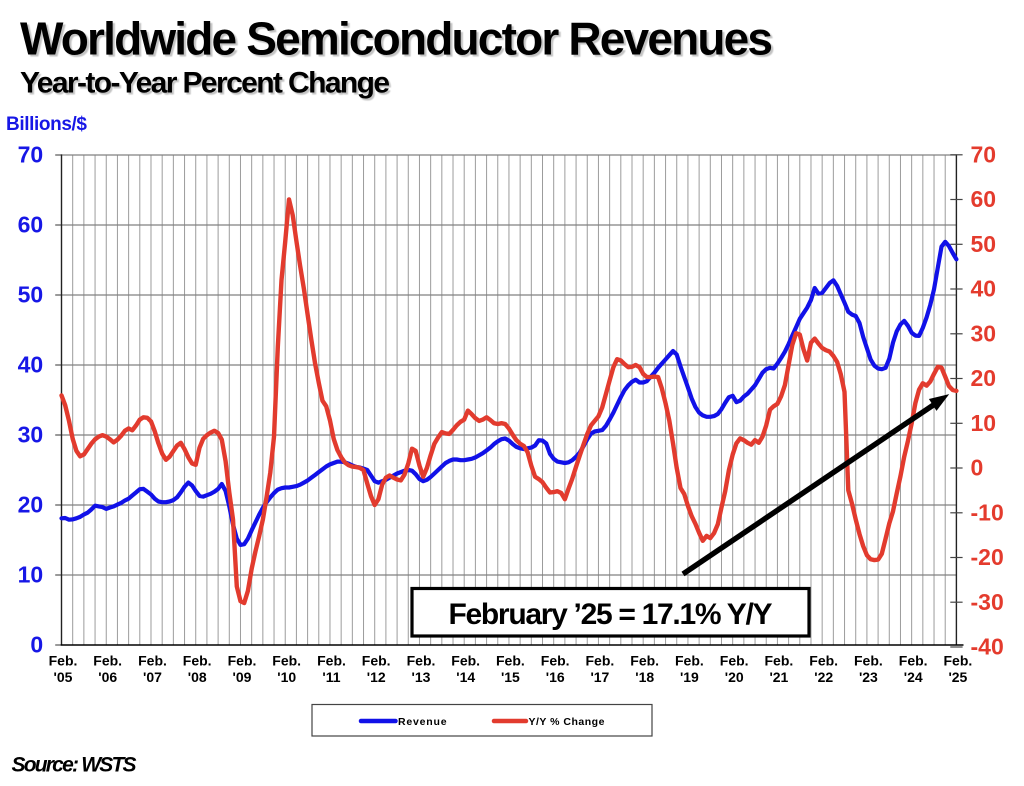 Image resolution: width=1024 pixels, height=786 pixels. What do you see at coordinates (599, 677) in the screenshot?
I see `svg-text: '17` at bounding box center [599, 677].